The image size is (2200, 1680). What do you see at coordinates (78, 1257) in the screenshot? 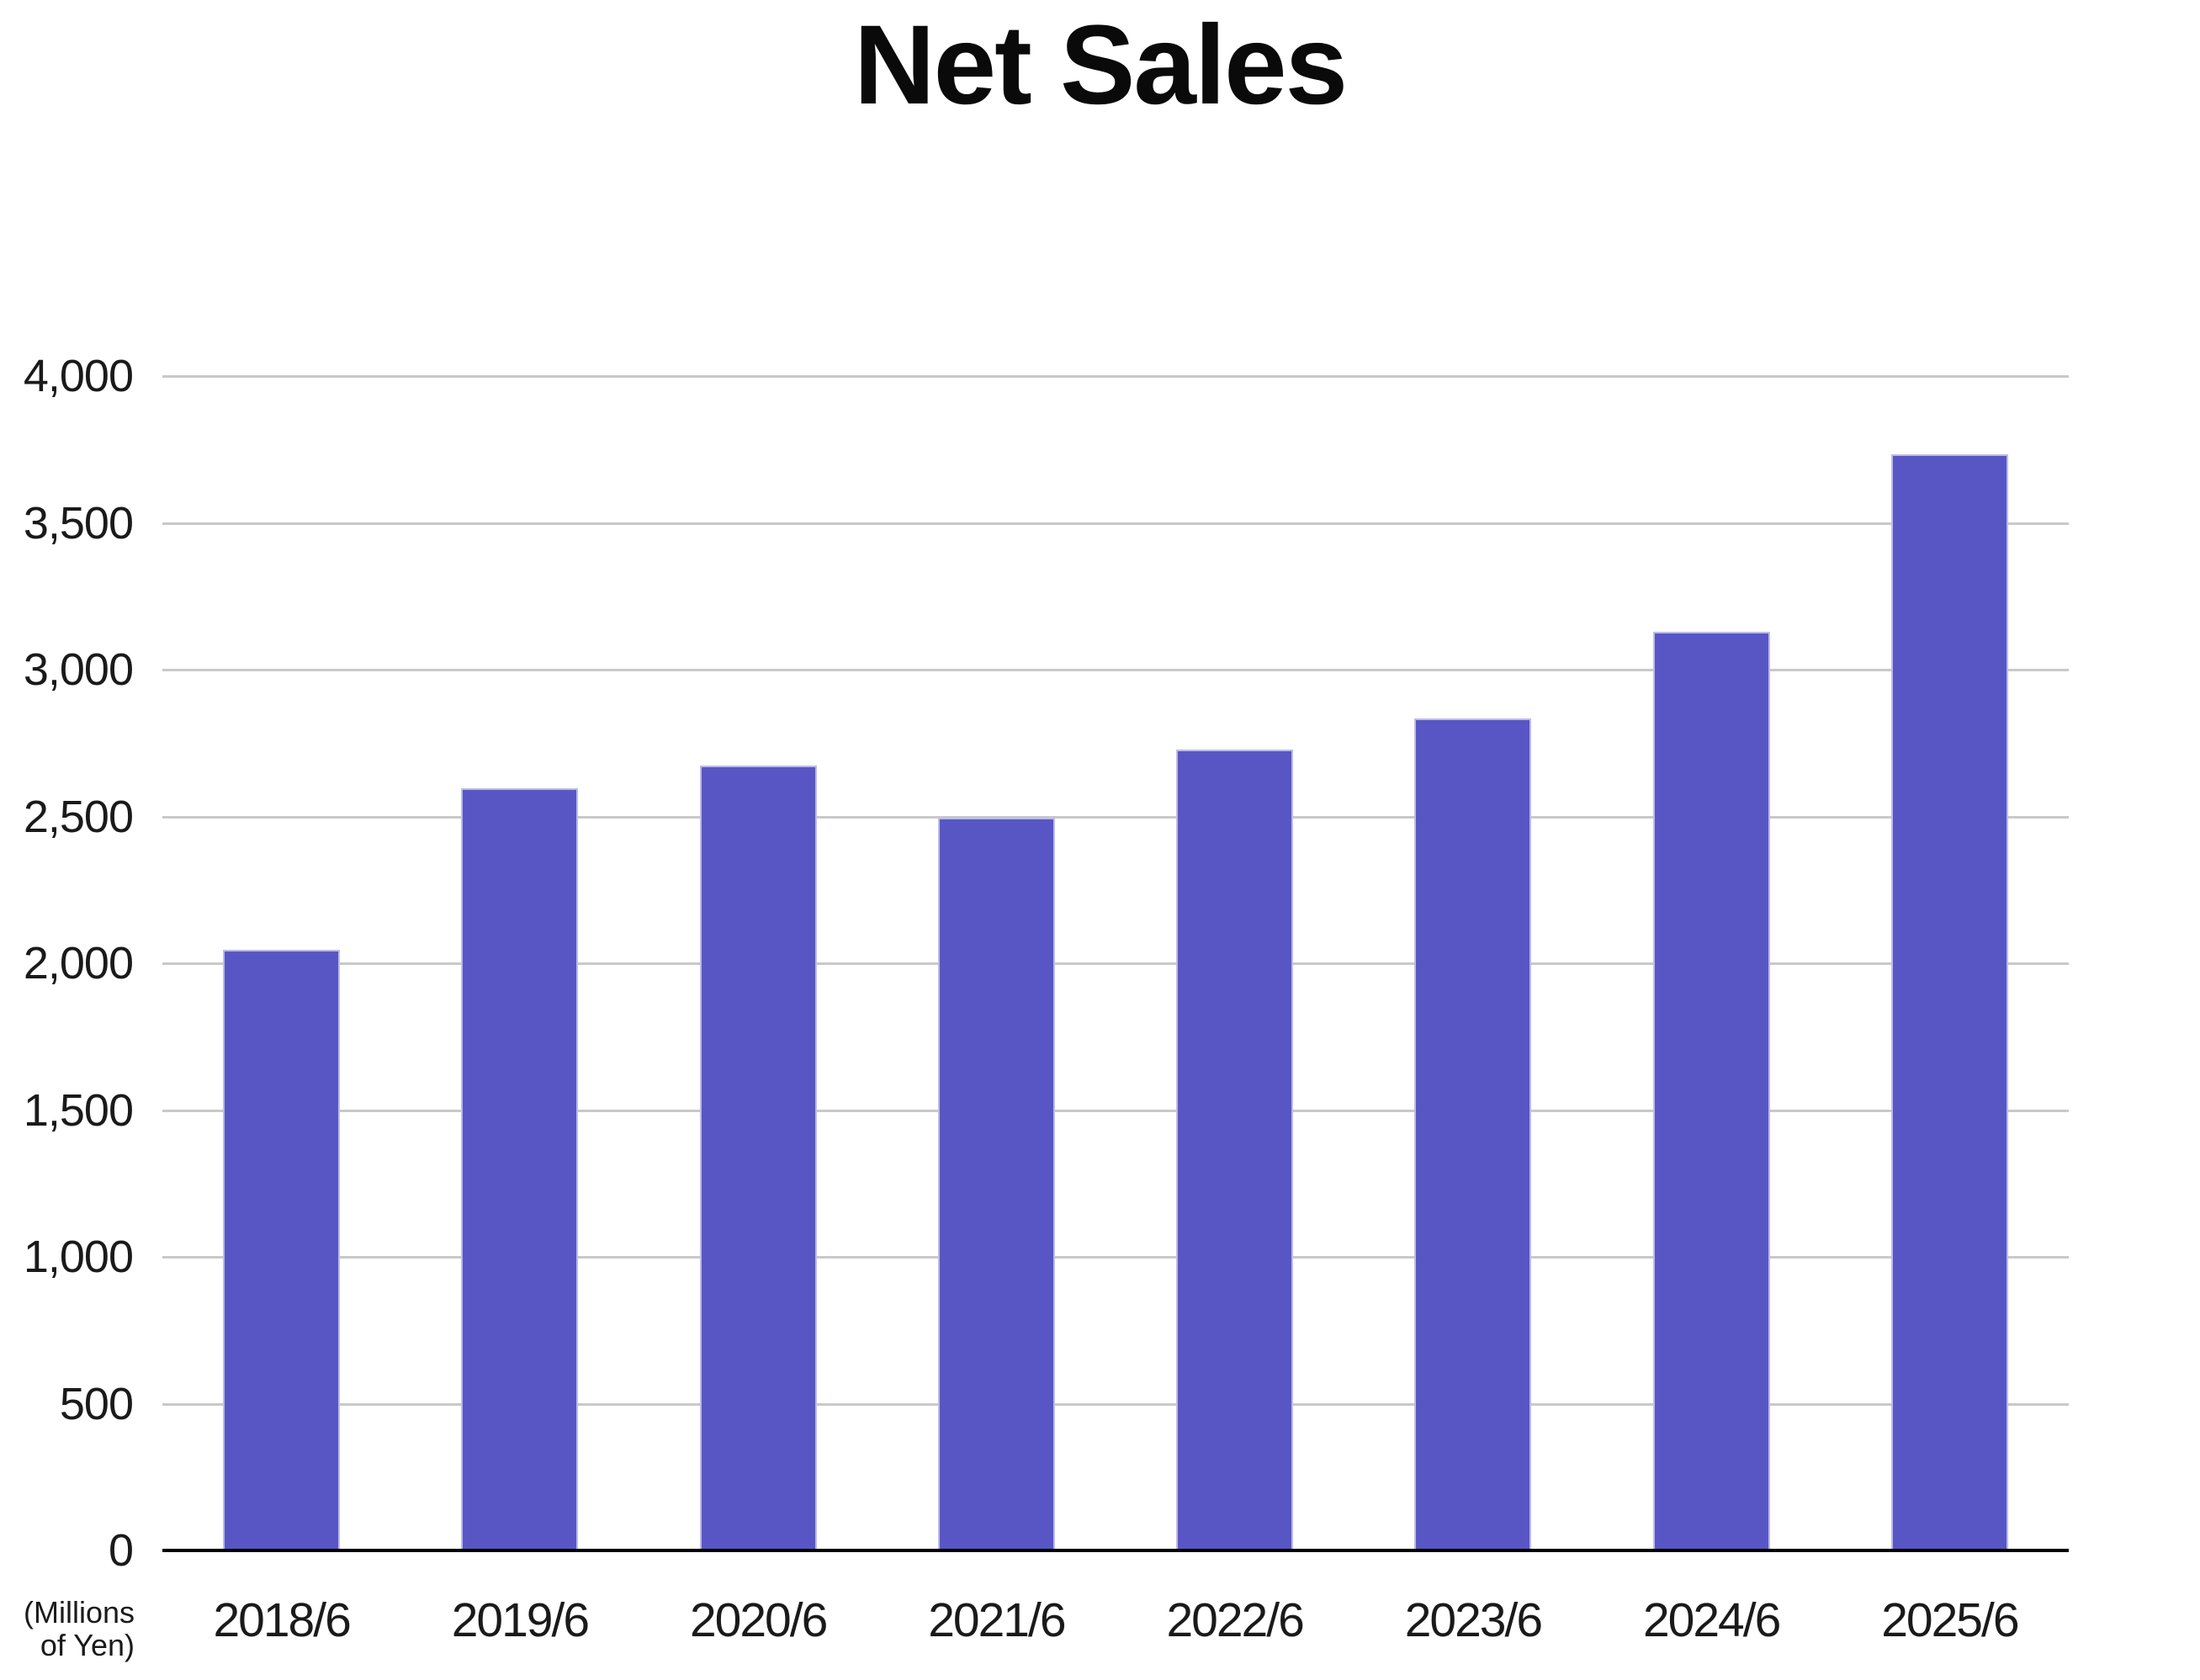
I see `y-tick-label-1000: 1,000` at bounding box center [78, 1257].